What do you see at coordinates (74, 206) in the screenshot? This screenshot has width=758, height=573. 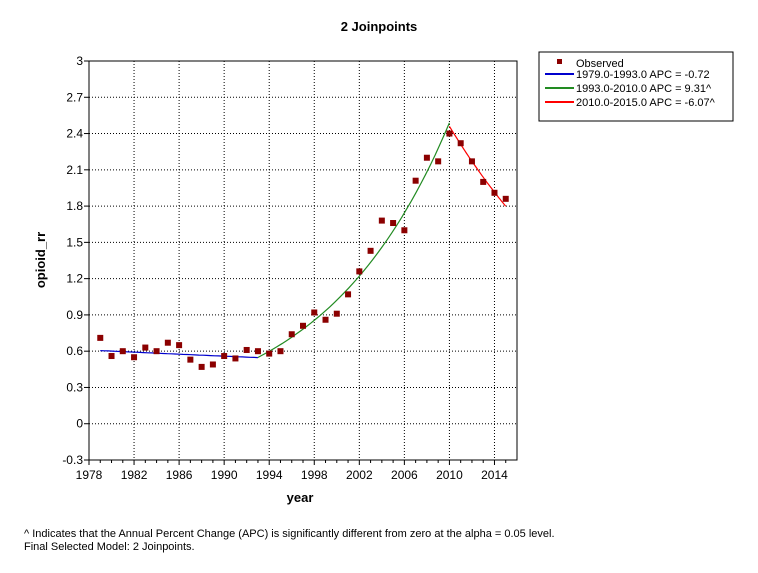 I see `y-tick-label: 1.8` at bounding box center [74, 206].